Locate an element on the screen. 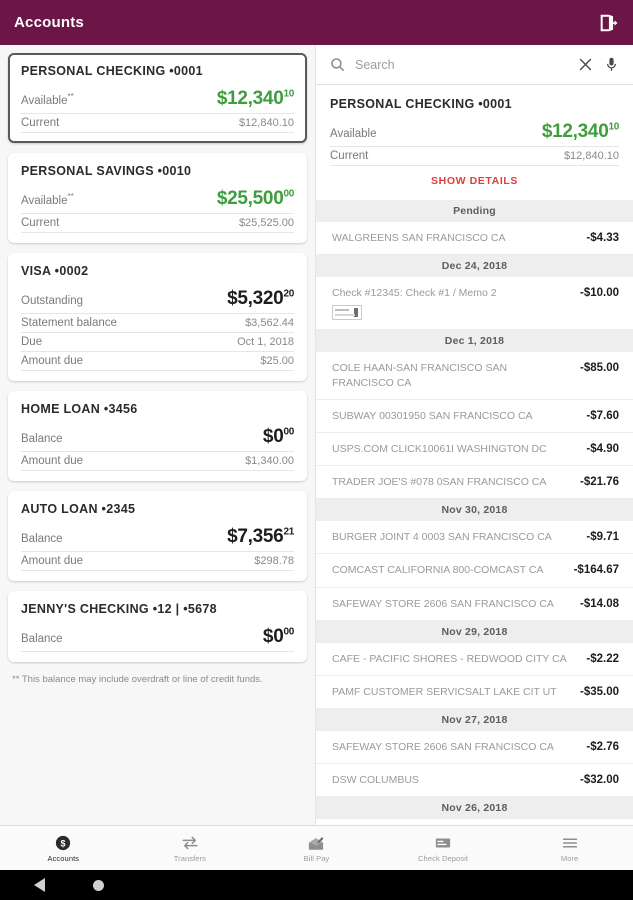 The width and height of the screenshot is (633, 900). page-title: Accounts is located at coordinates (49, 22).